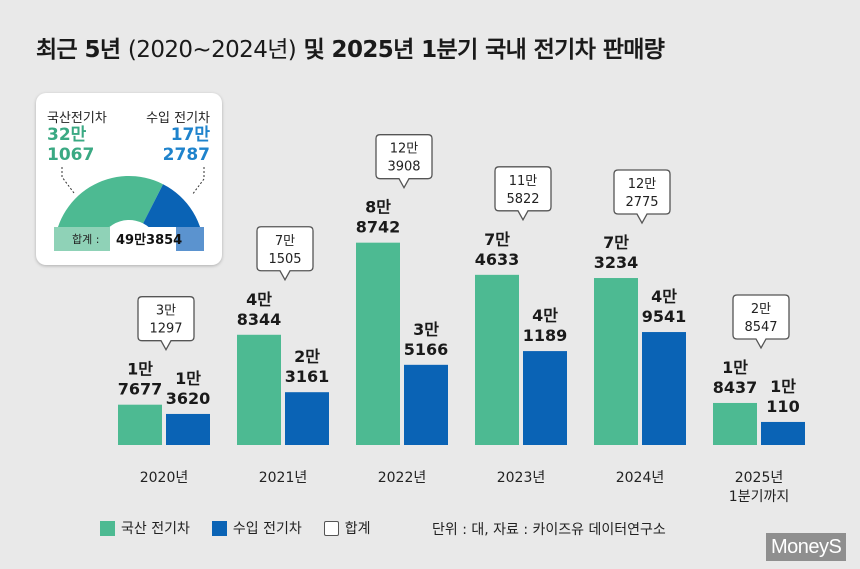 The height and width of the screenshot is (569, 860). Describe the element at coordinates (86, 239) in the screenshot. I see `inset-total-label: 합계 :` at that location.